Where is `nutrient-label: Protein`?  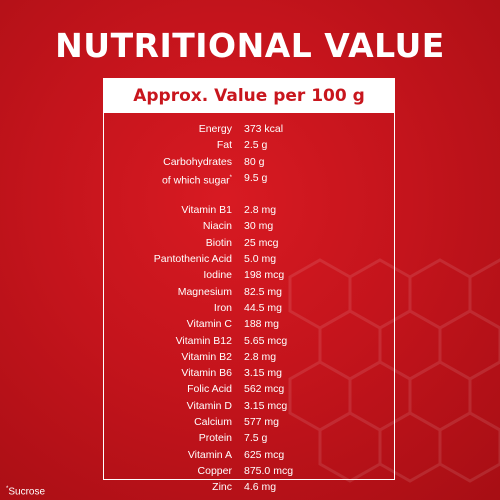 nutrient-label: Protein is located at coordinates (215, 438).